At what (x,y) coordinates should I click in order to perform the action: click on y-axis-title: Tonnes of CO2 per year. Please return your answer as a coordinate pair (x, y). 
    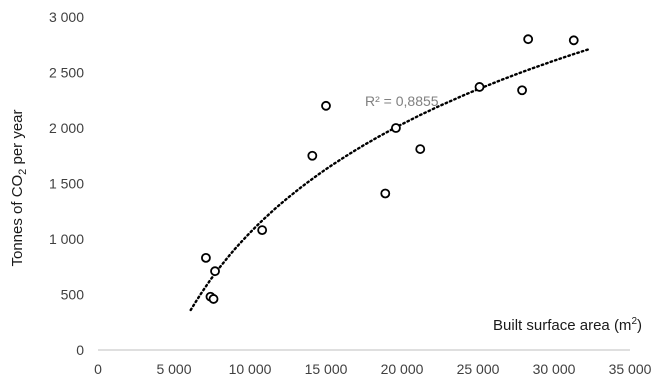
    Looking at the image, I should click on (19, 187).